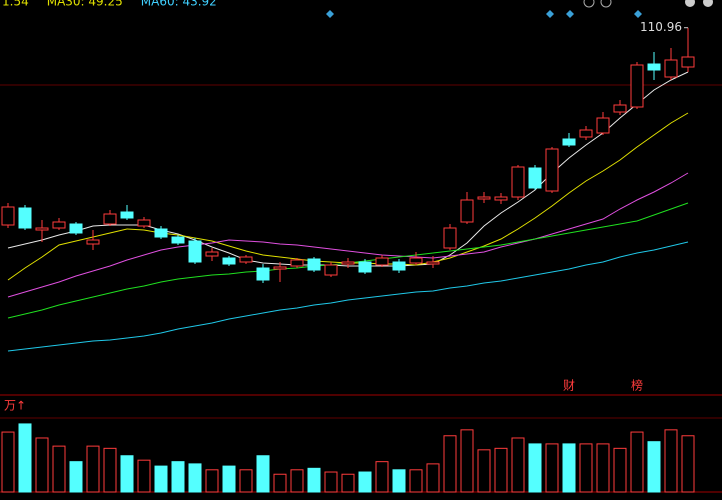 Image resolution: width=722 pixels, height=500 pixels. I want to click on max-label: 110.96, so click(661, 27).